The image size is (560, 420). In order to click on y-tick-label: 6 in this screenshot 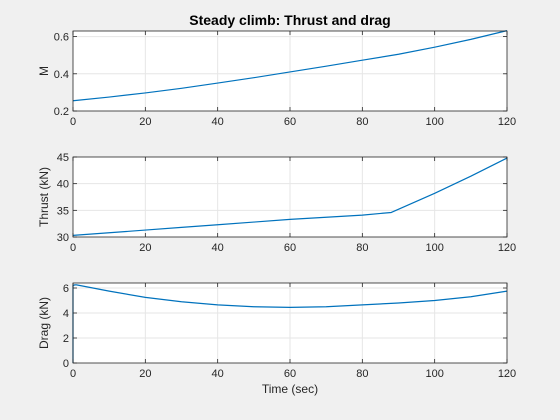, I will do `click(66, 289)`.